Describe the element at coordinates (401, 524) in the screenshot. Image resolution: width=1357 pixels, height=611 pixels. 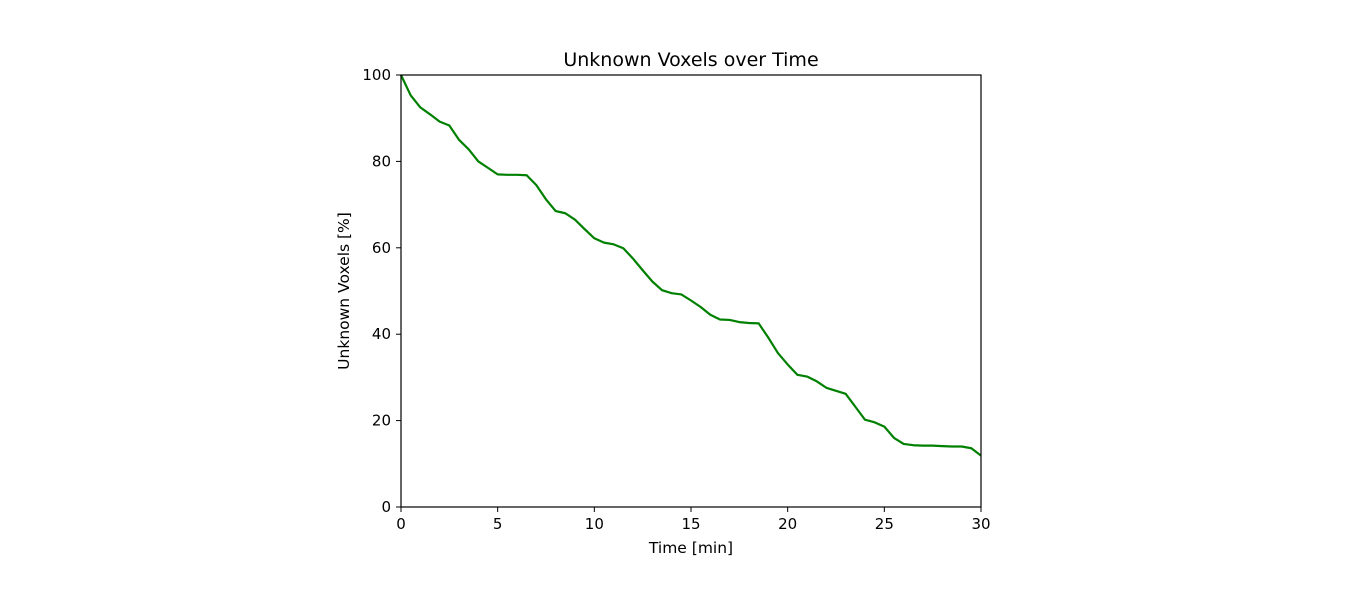
I see `x-tick-label: 0` at that location.